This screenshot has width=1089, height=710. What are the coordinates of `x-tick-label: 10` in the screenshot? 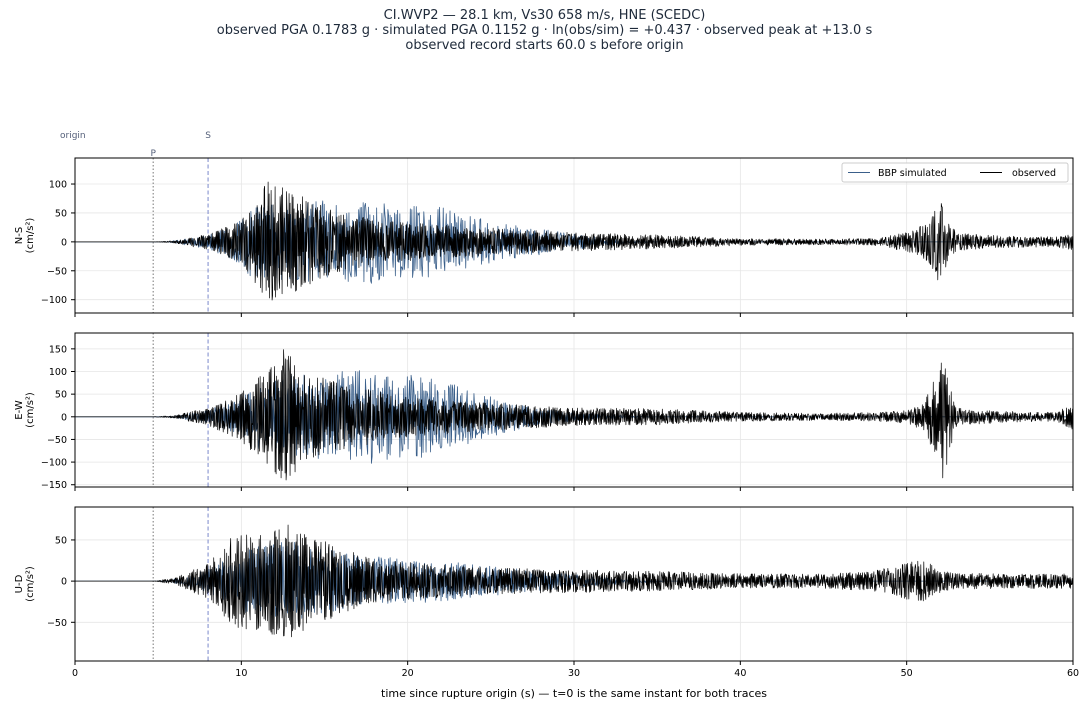 It's located at (241, 673).